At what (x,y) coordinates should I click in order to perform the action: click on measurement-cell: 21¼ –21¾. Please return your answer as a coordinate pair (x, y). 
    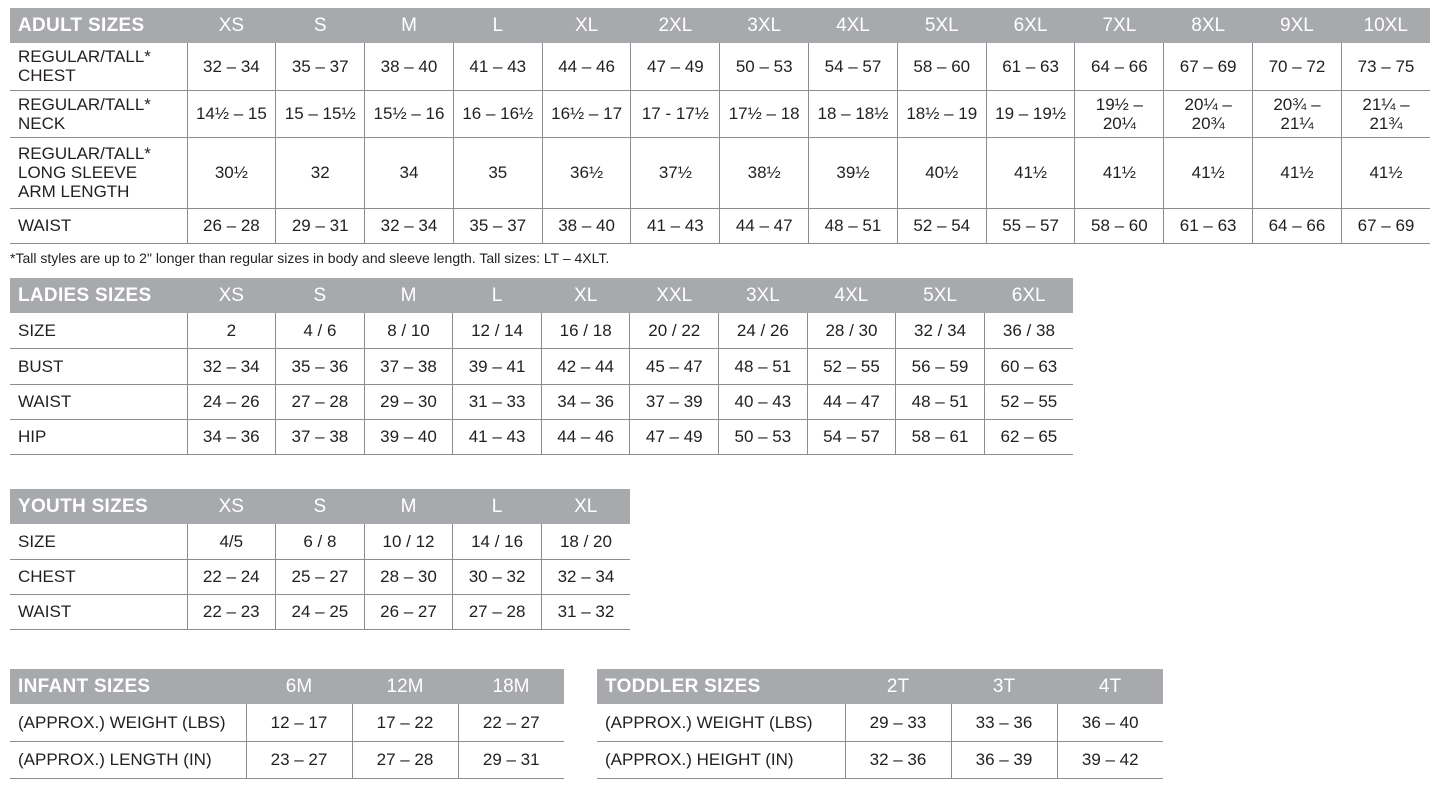
    Looking at the image, I should click on (1385, 114).